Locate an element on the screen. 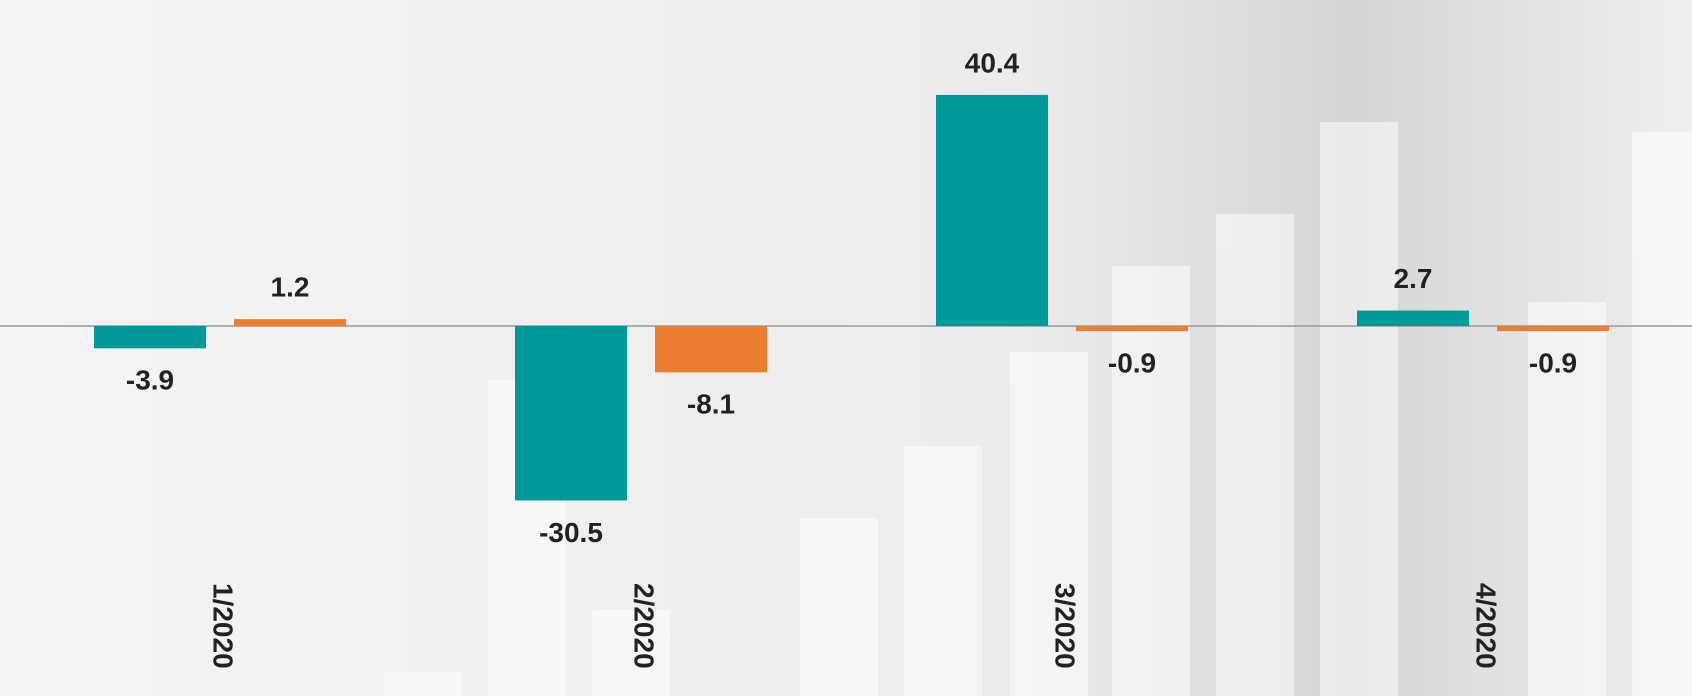 The height and width of the screenshot is (696, 1692). data-label: -30.5 is located at coordinates (571, 532).